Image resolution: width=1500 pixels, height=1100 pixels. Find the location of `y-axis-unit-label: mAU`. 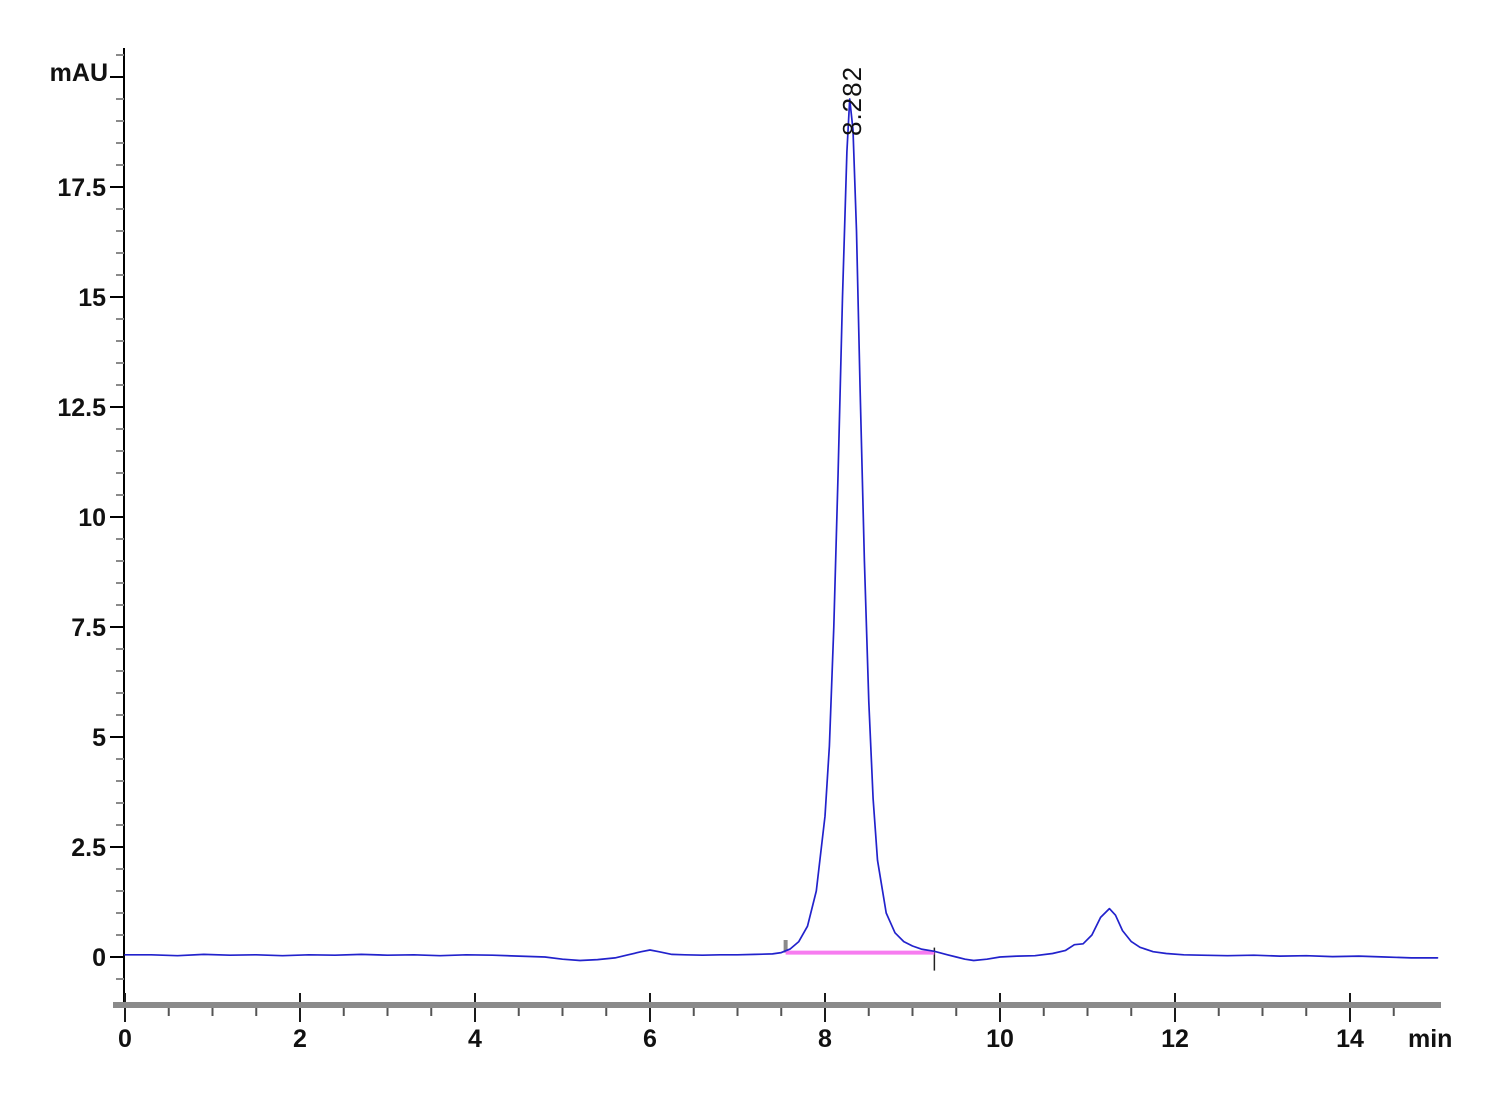

y-axis-unit-label: mAU is located at coordinates (79, 73).